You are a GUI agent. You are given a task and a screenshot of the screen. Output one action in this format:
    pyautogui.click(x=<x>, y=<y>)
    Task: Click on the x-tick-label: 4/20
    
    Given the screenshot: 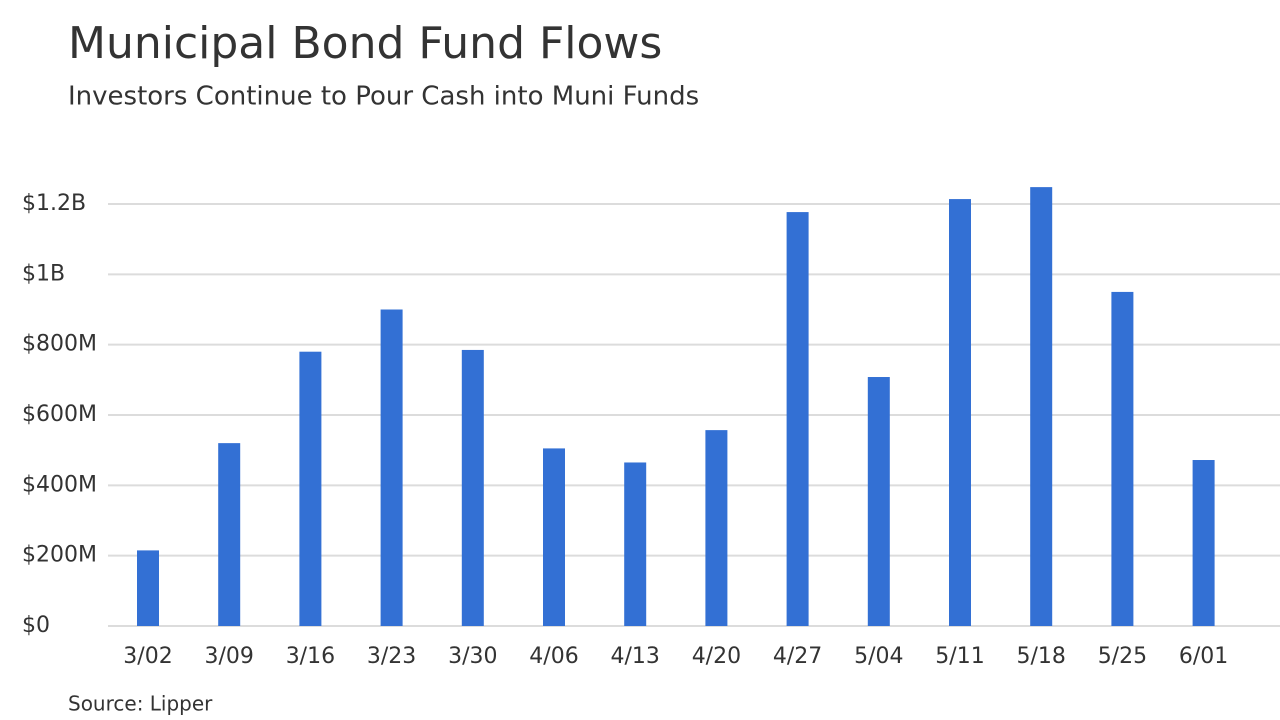 What is the action you would take?
    pyautogui.click(x=716, y=656)
    